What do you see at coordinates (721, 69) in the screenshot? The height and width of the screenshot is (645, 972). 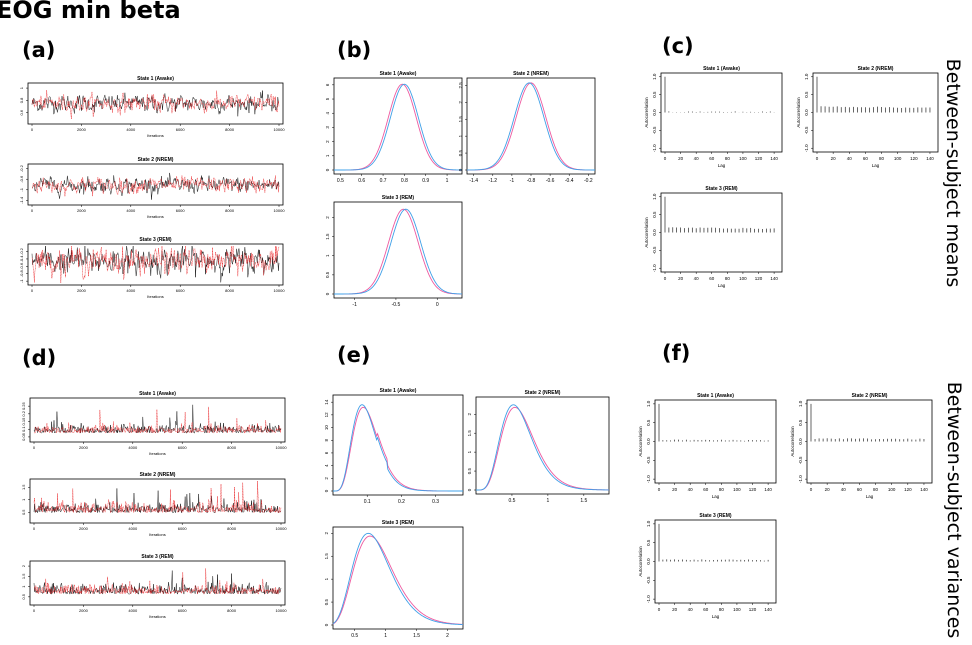 I see `c-title-0: State 1 (Awake)` at bounding box center [721, 69].